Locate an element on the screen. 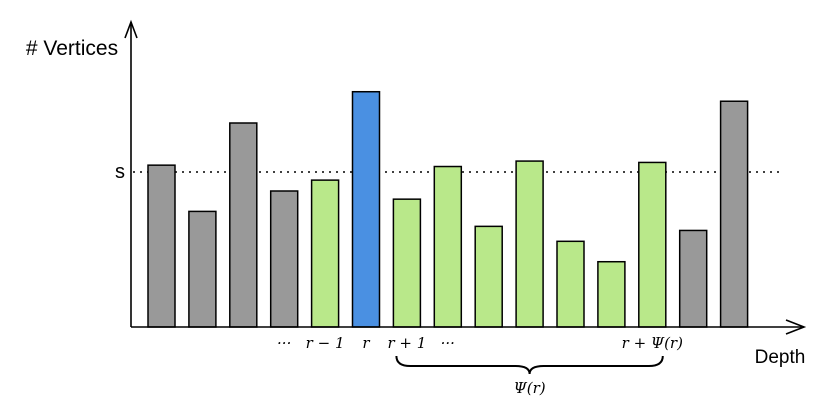 This screenshot has width=826, height=410. y-axis-arrow is located at coordinates (131, 29).